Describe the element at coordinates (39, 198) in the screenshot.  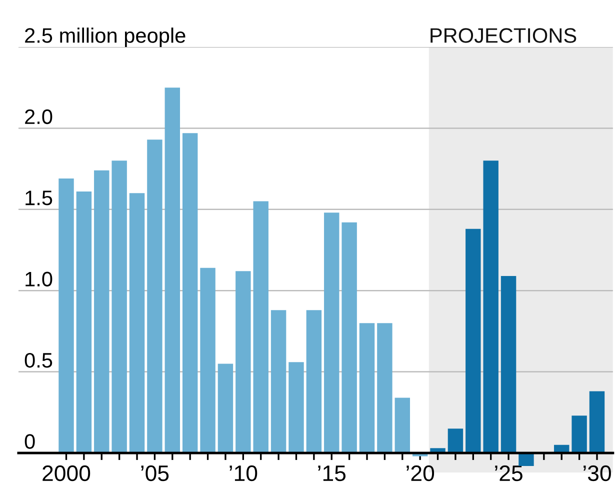
I see `y-tick-label: 1.5` at that location.